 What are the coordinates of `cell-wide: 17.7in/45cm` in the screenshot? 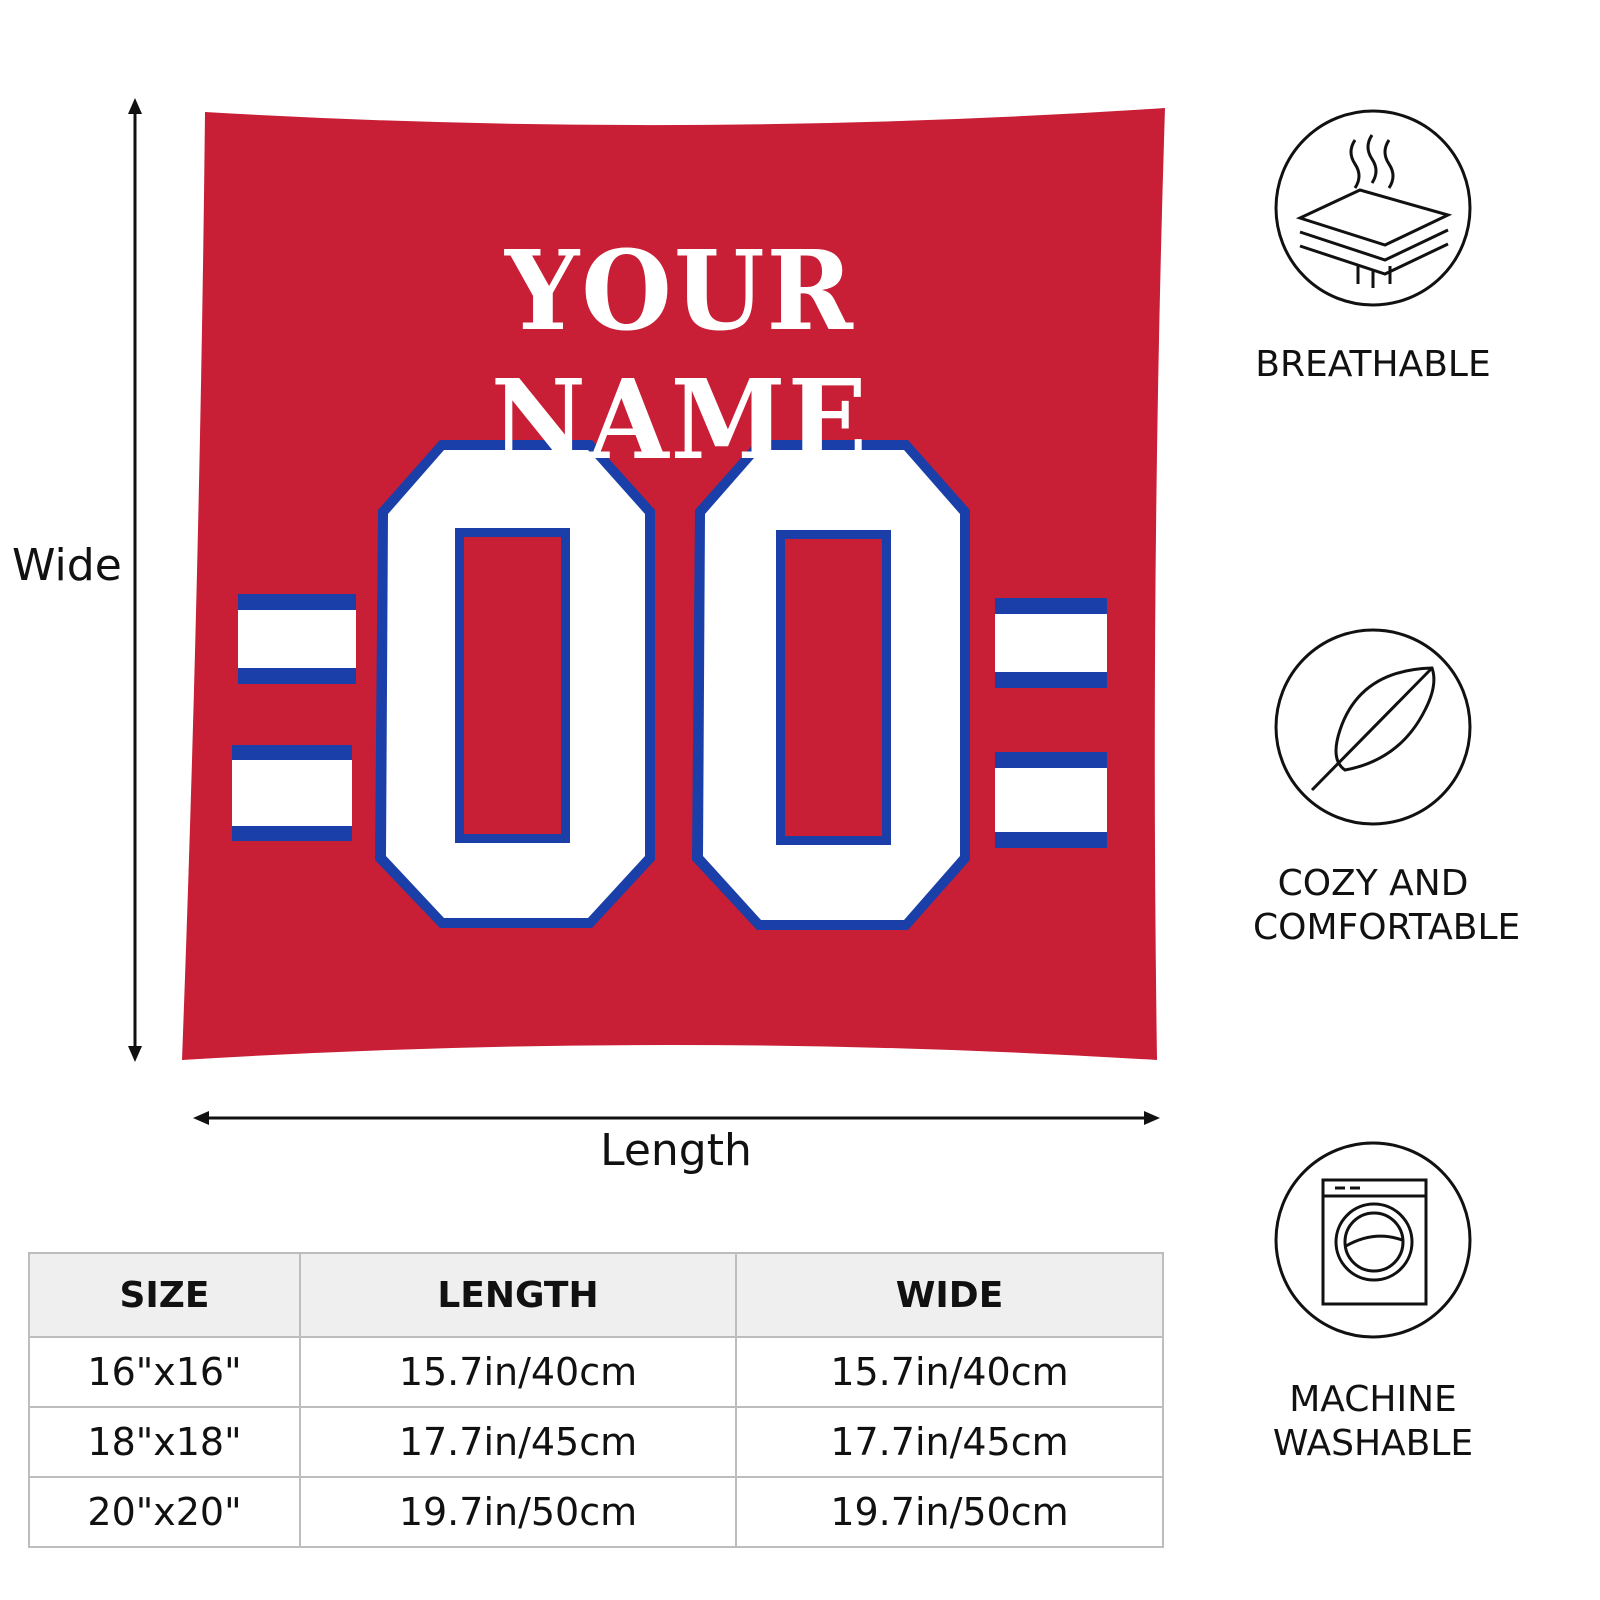 It's located at (949, 1442).